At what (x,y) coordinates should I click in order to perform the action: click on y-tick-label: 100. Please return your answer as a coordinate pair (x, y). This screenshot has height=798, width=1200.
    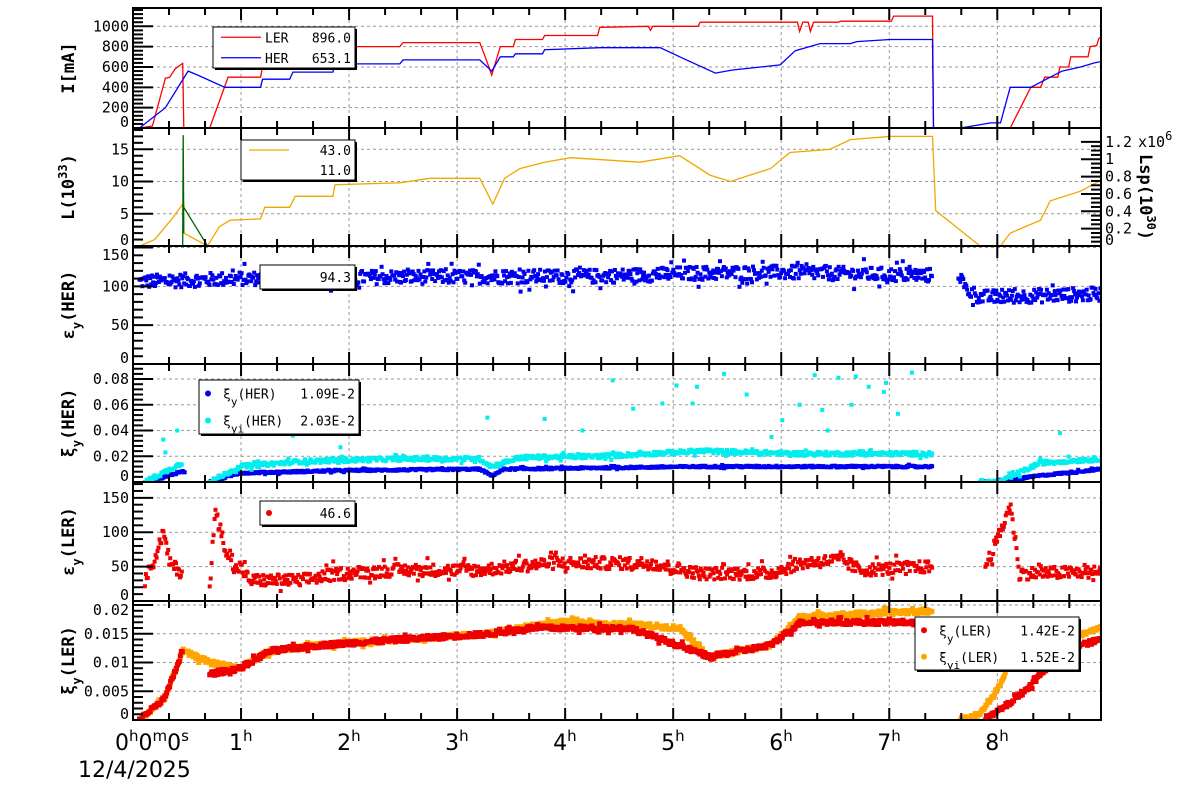
    Looking at the image, I should click on (115, 286).